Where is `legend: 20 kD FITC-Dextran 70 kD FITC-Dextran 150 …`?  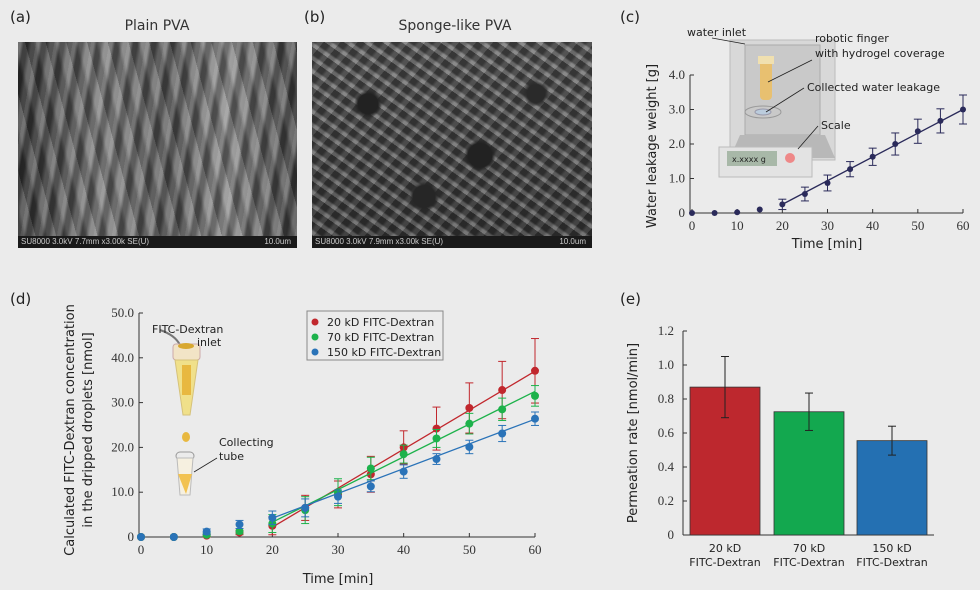
legend: 20 kD FITC-Dextran 70 kD FITC-Dextran 150 … is located at coordinates (375, 335).